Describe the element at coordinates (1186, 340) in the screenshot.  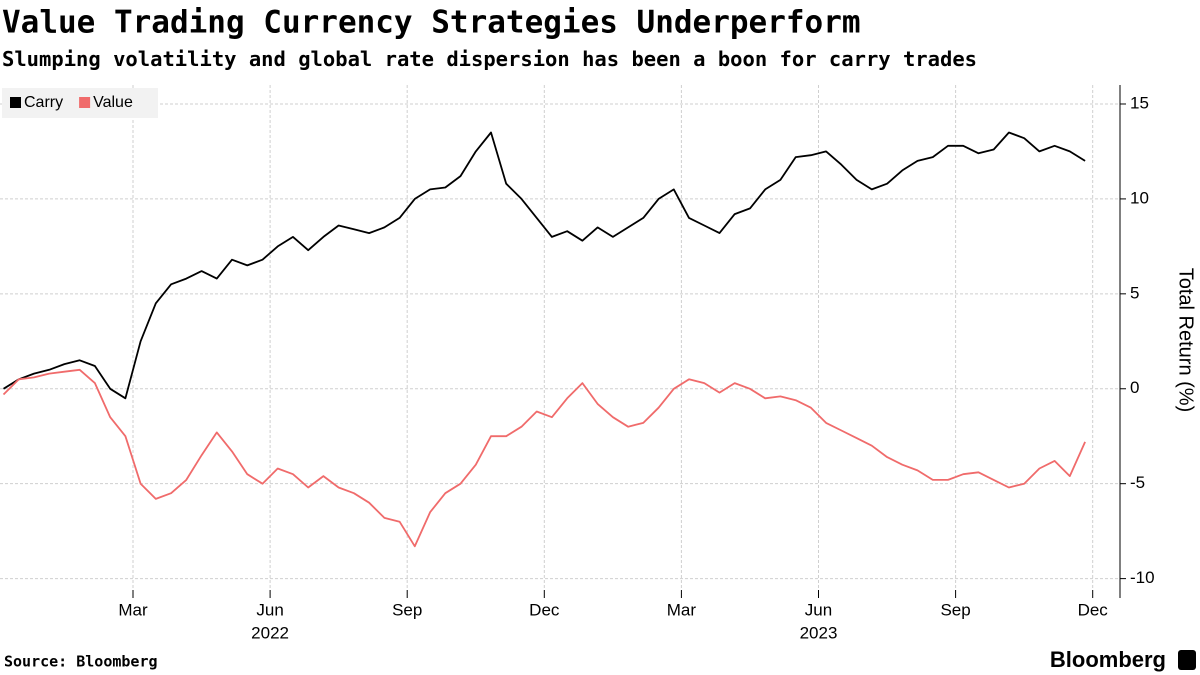
I see `y-axis-label: Total Return (%)` at that location.